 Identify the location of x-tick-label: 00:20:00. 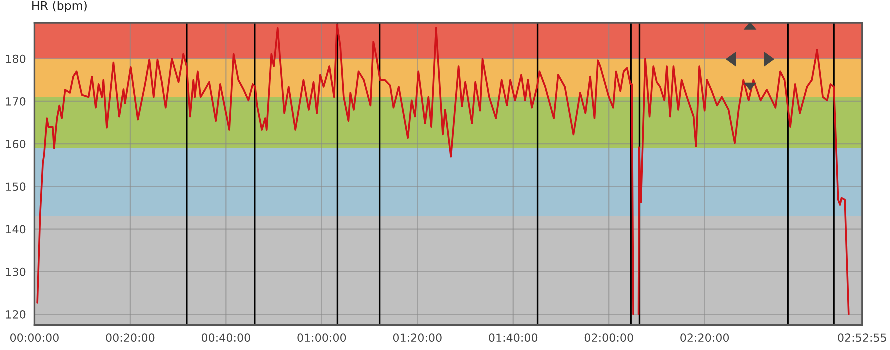
(130, 338).